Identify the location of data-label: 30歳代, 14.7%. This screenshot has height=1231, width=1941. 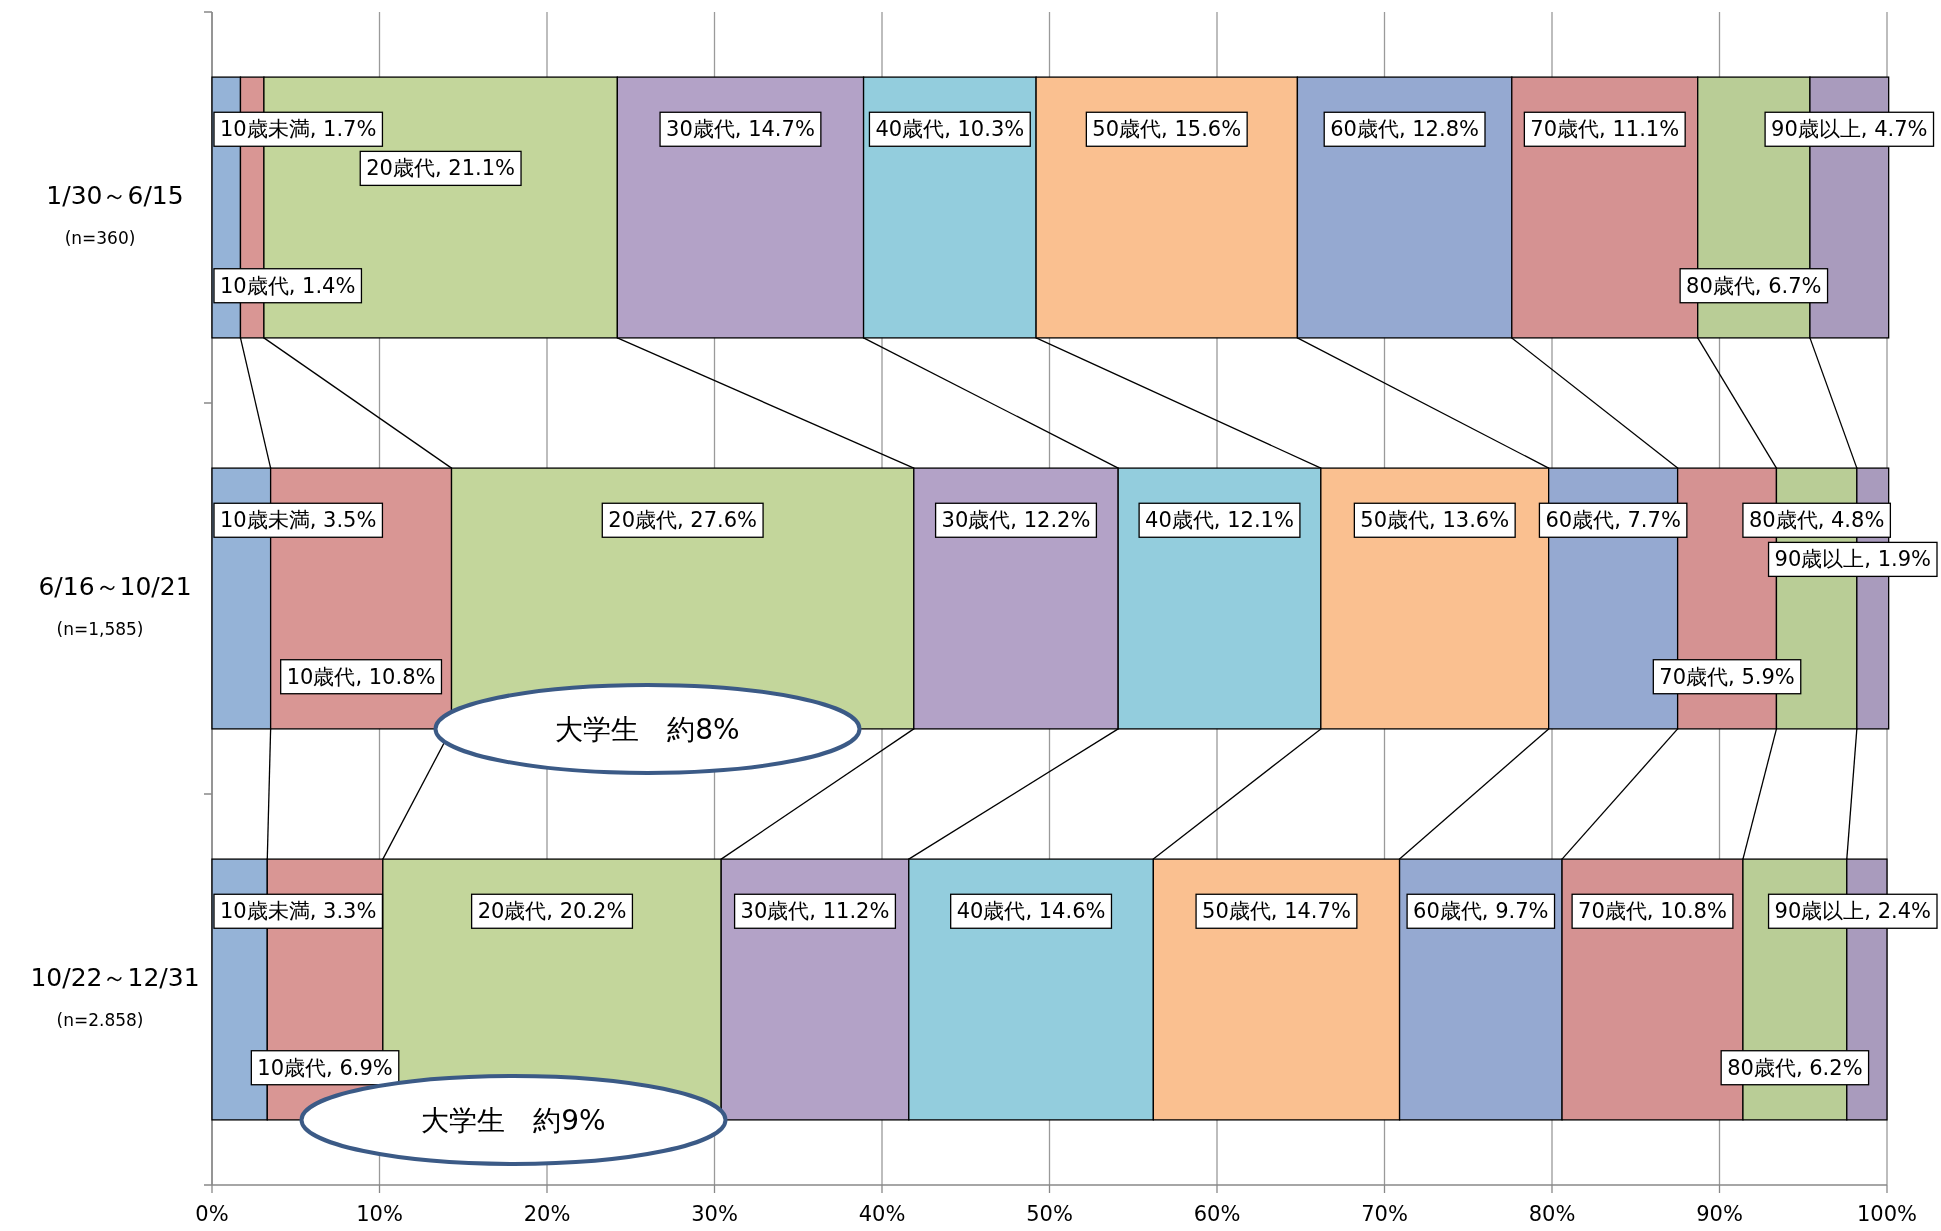
(740, 129).